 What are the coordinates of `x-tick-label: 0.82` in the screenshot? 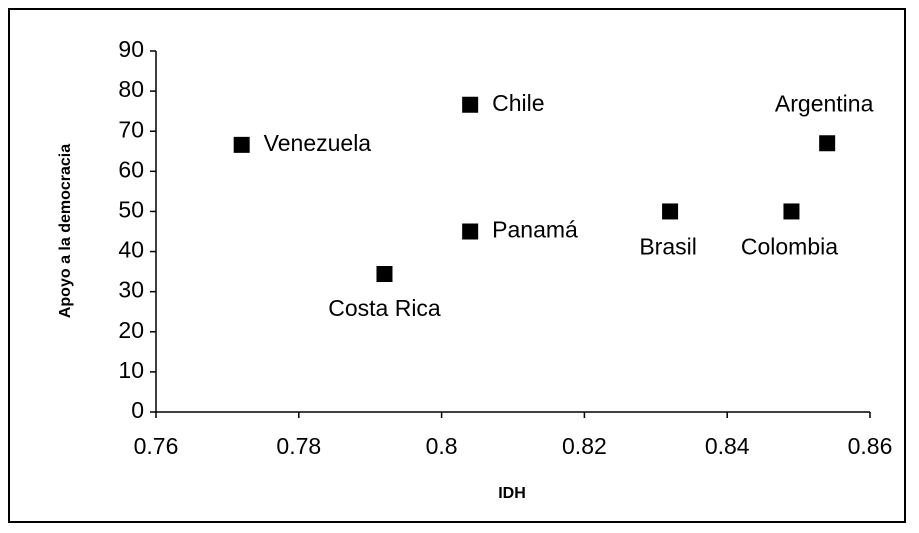 It's located at (584, 446).